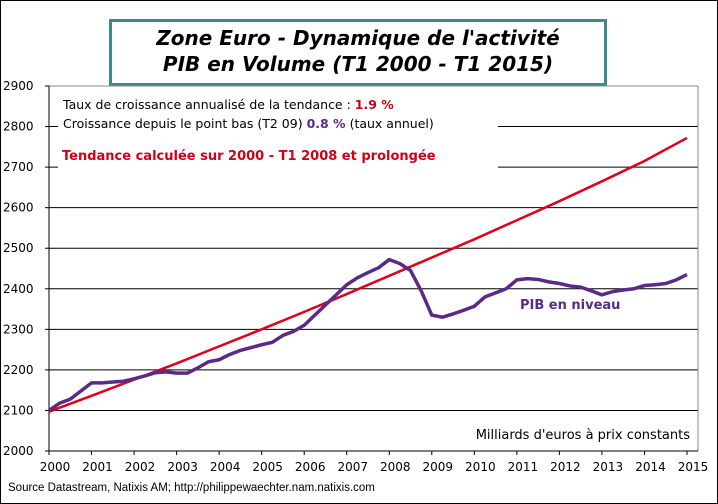 Image resolution: width=718 pixels, height=504 pixels. What do you see at coordinates (326, 123) in the screenshot?
I see `since-low-value: 0.8 %` at bounding box center [326, 123].